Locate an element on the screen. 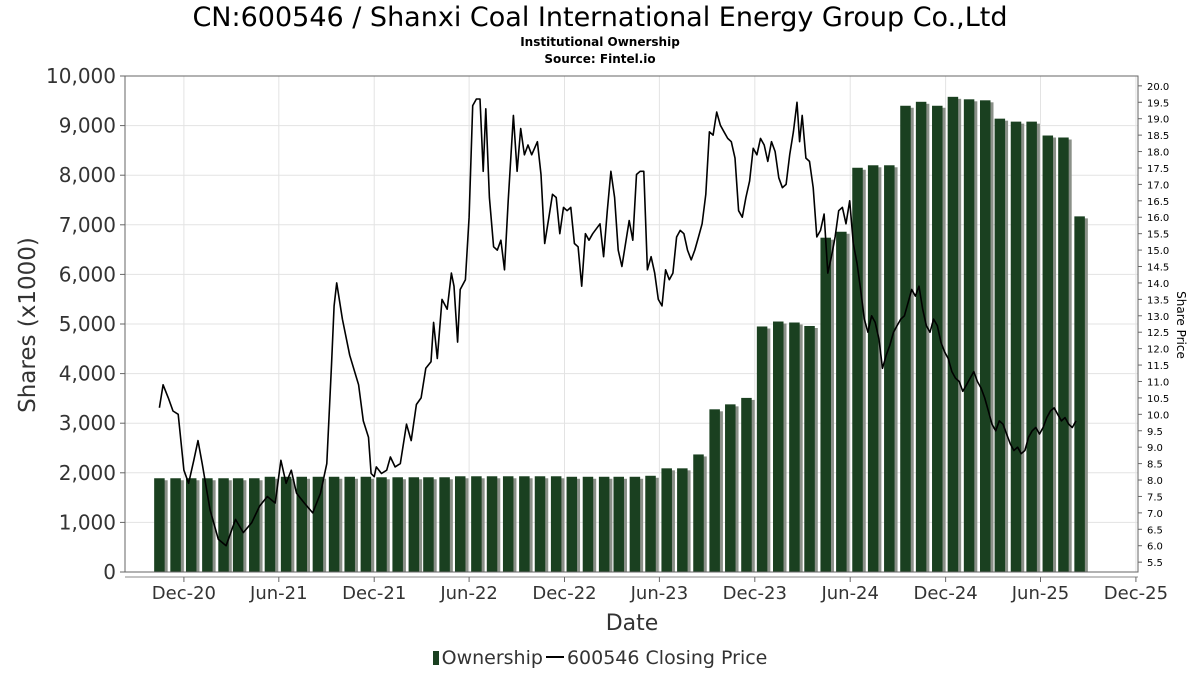  y-tick-label: 8,000 is located at coordinates (87, 175).